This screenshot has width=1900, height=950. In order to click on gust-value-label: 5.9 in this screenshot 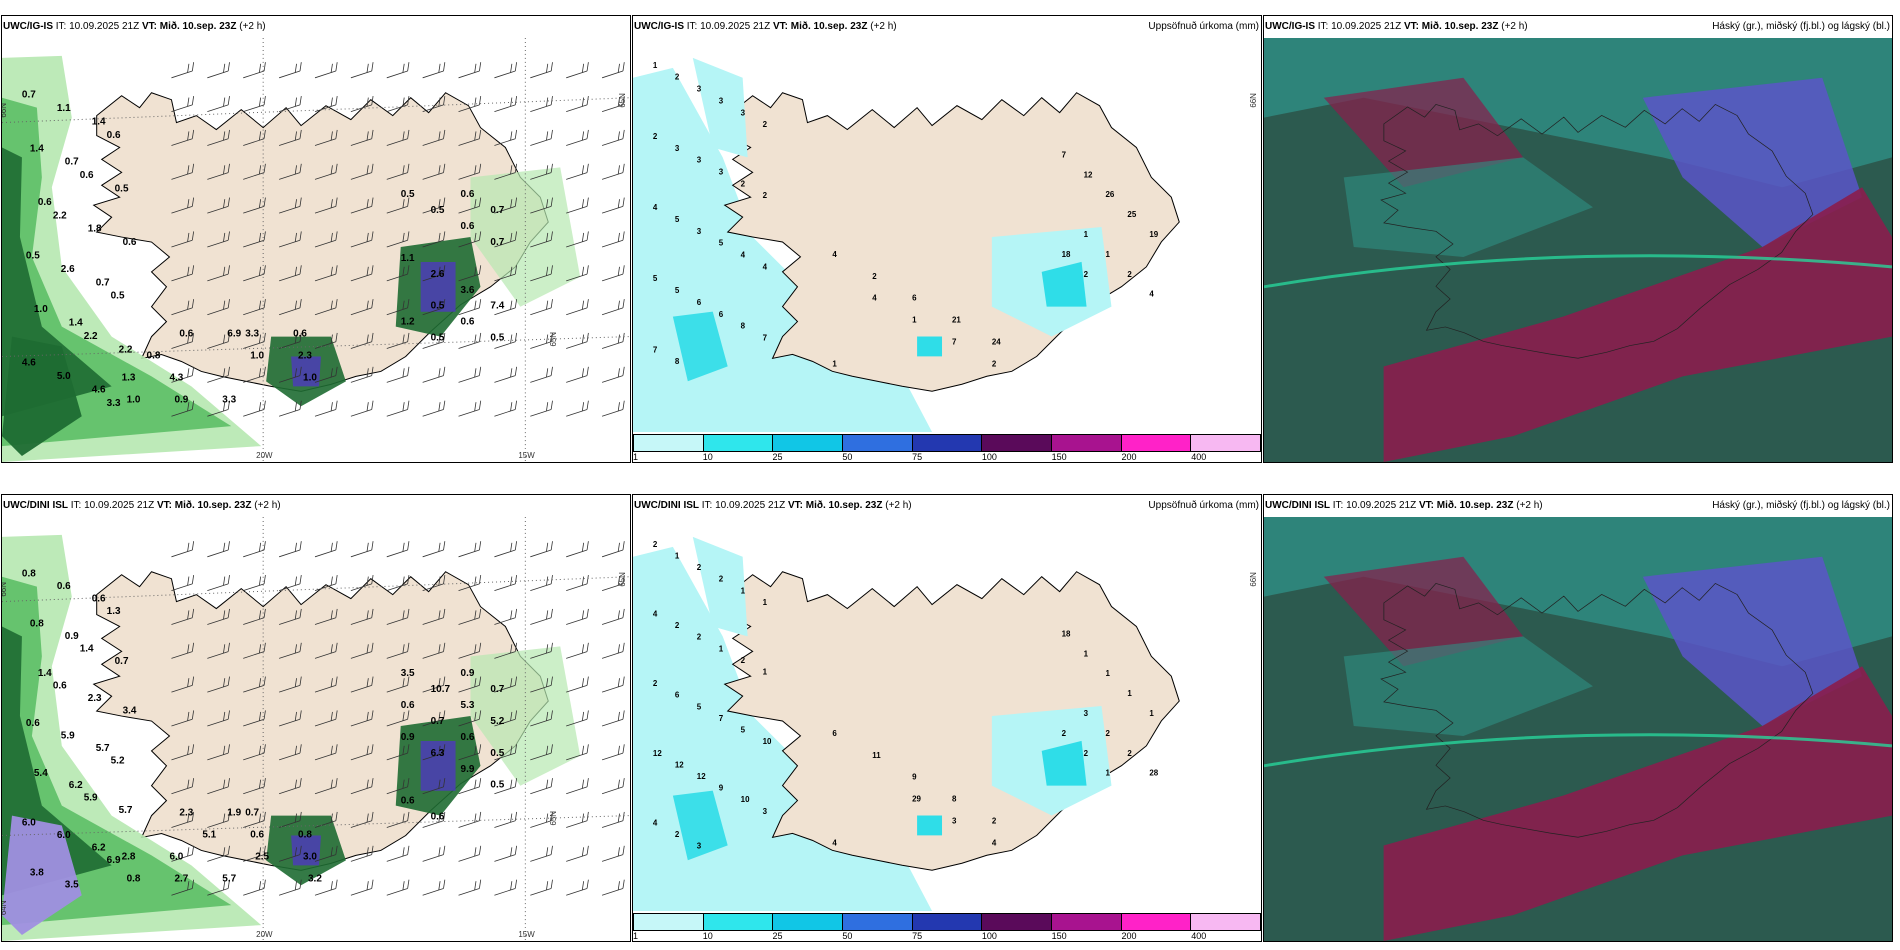, I will do `click(68, 735)`.